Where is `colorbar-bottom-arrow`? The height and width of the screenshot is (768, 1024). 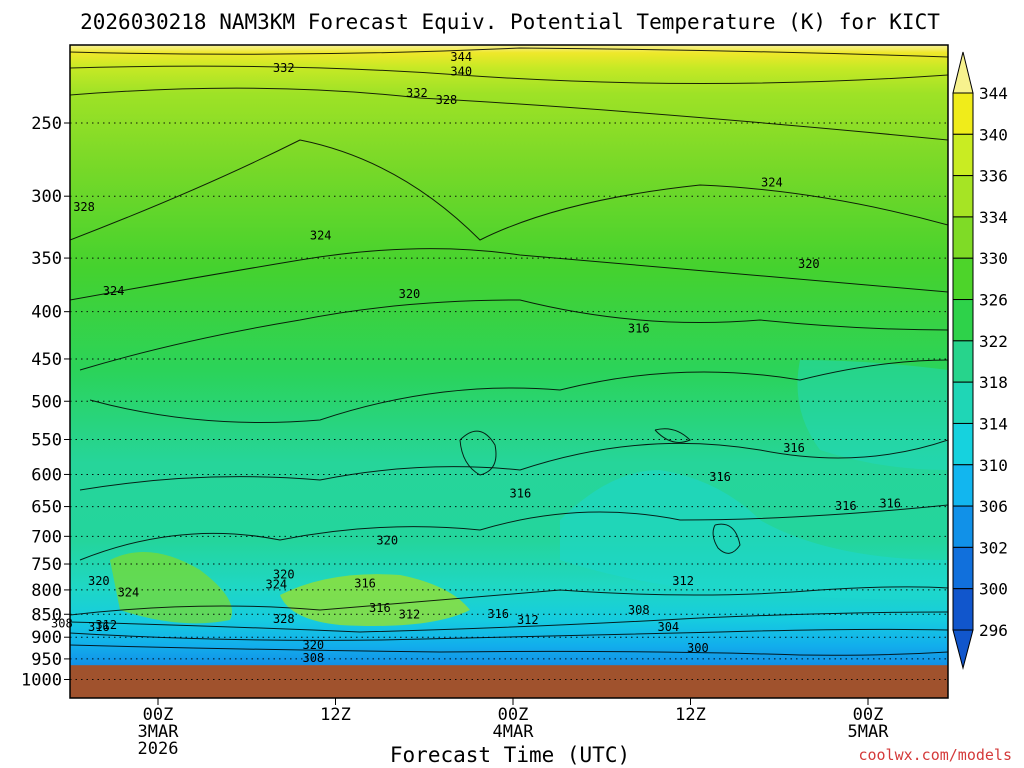 colorbar-bottom-arrow is located at coordinates (963, 649).